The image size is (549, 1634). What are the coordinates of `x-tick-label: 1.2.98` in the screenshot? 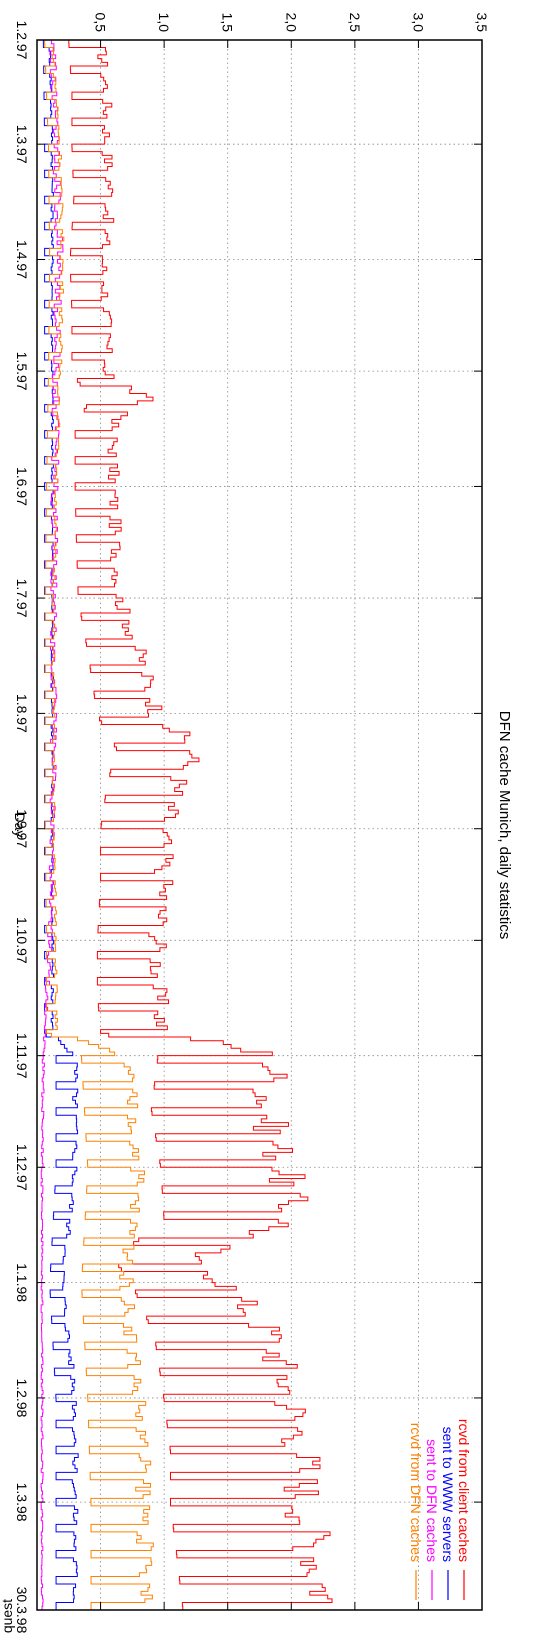 It's located at (22, 1397).